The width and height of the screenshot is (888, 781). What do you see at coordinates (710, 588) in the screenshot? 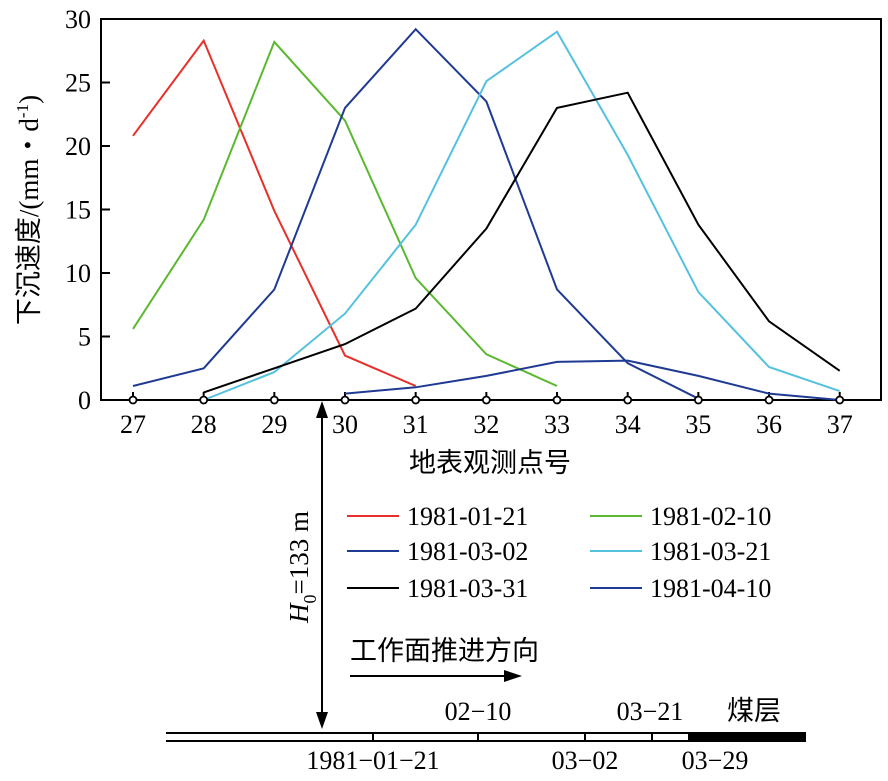
I see `legend-label-1981-04-10: 1981-04-10` at bounding box center [710, 588].